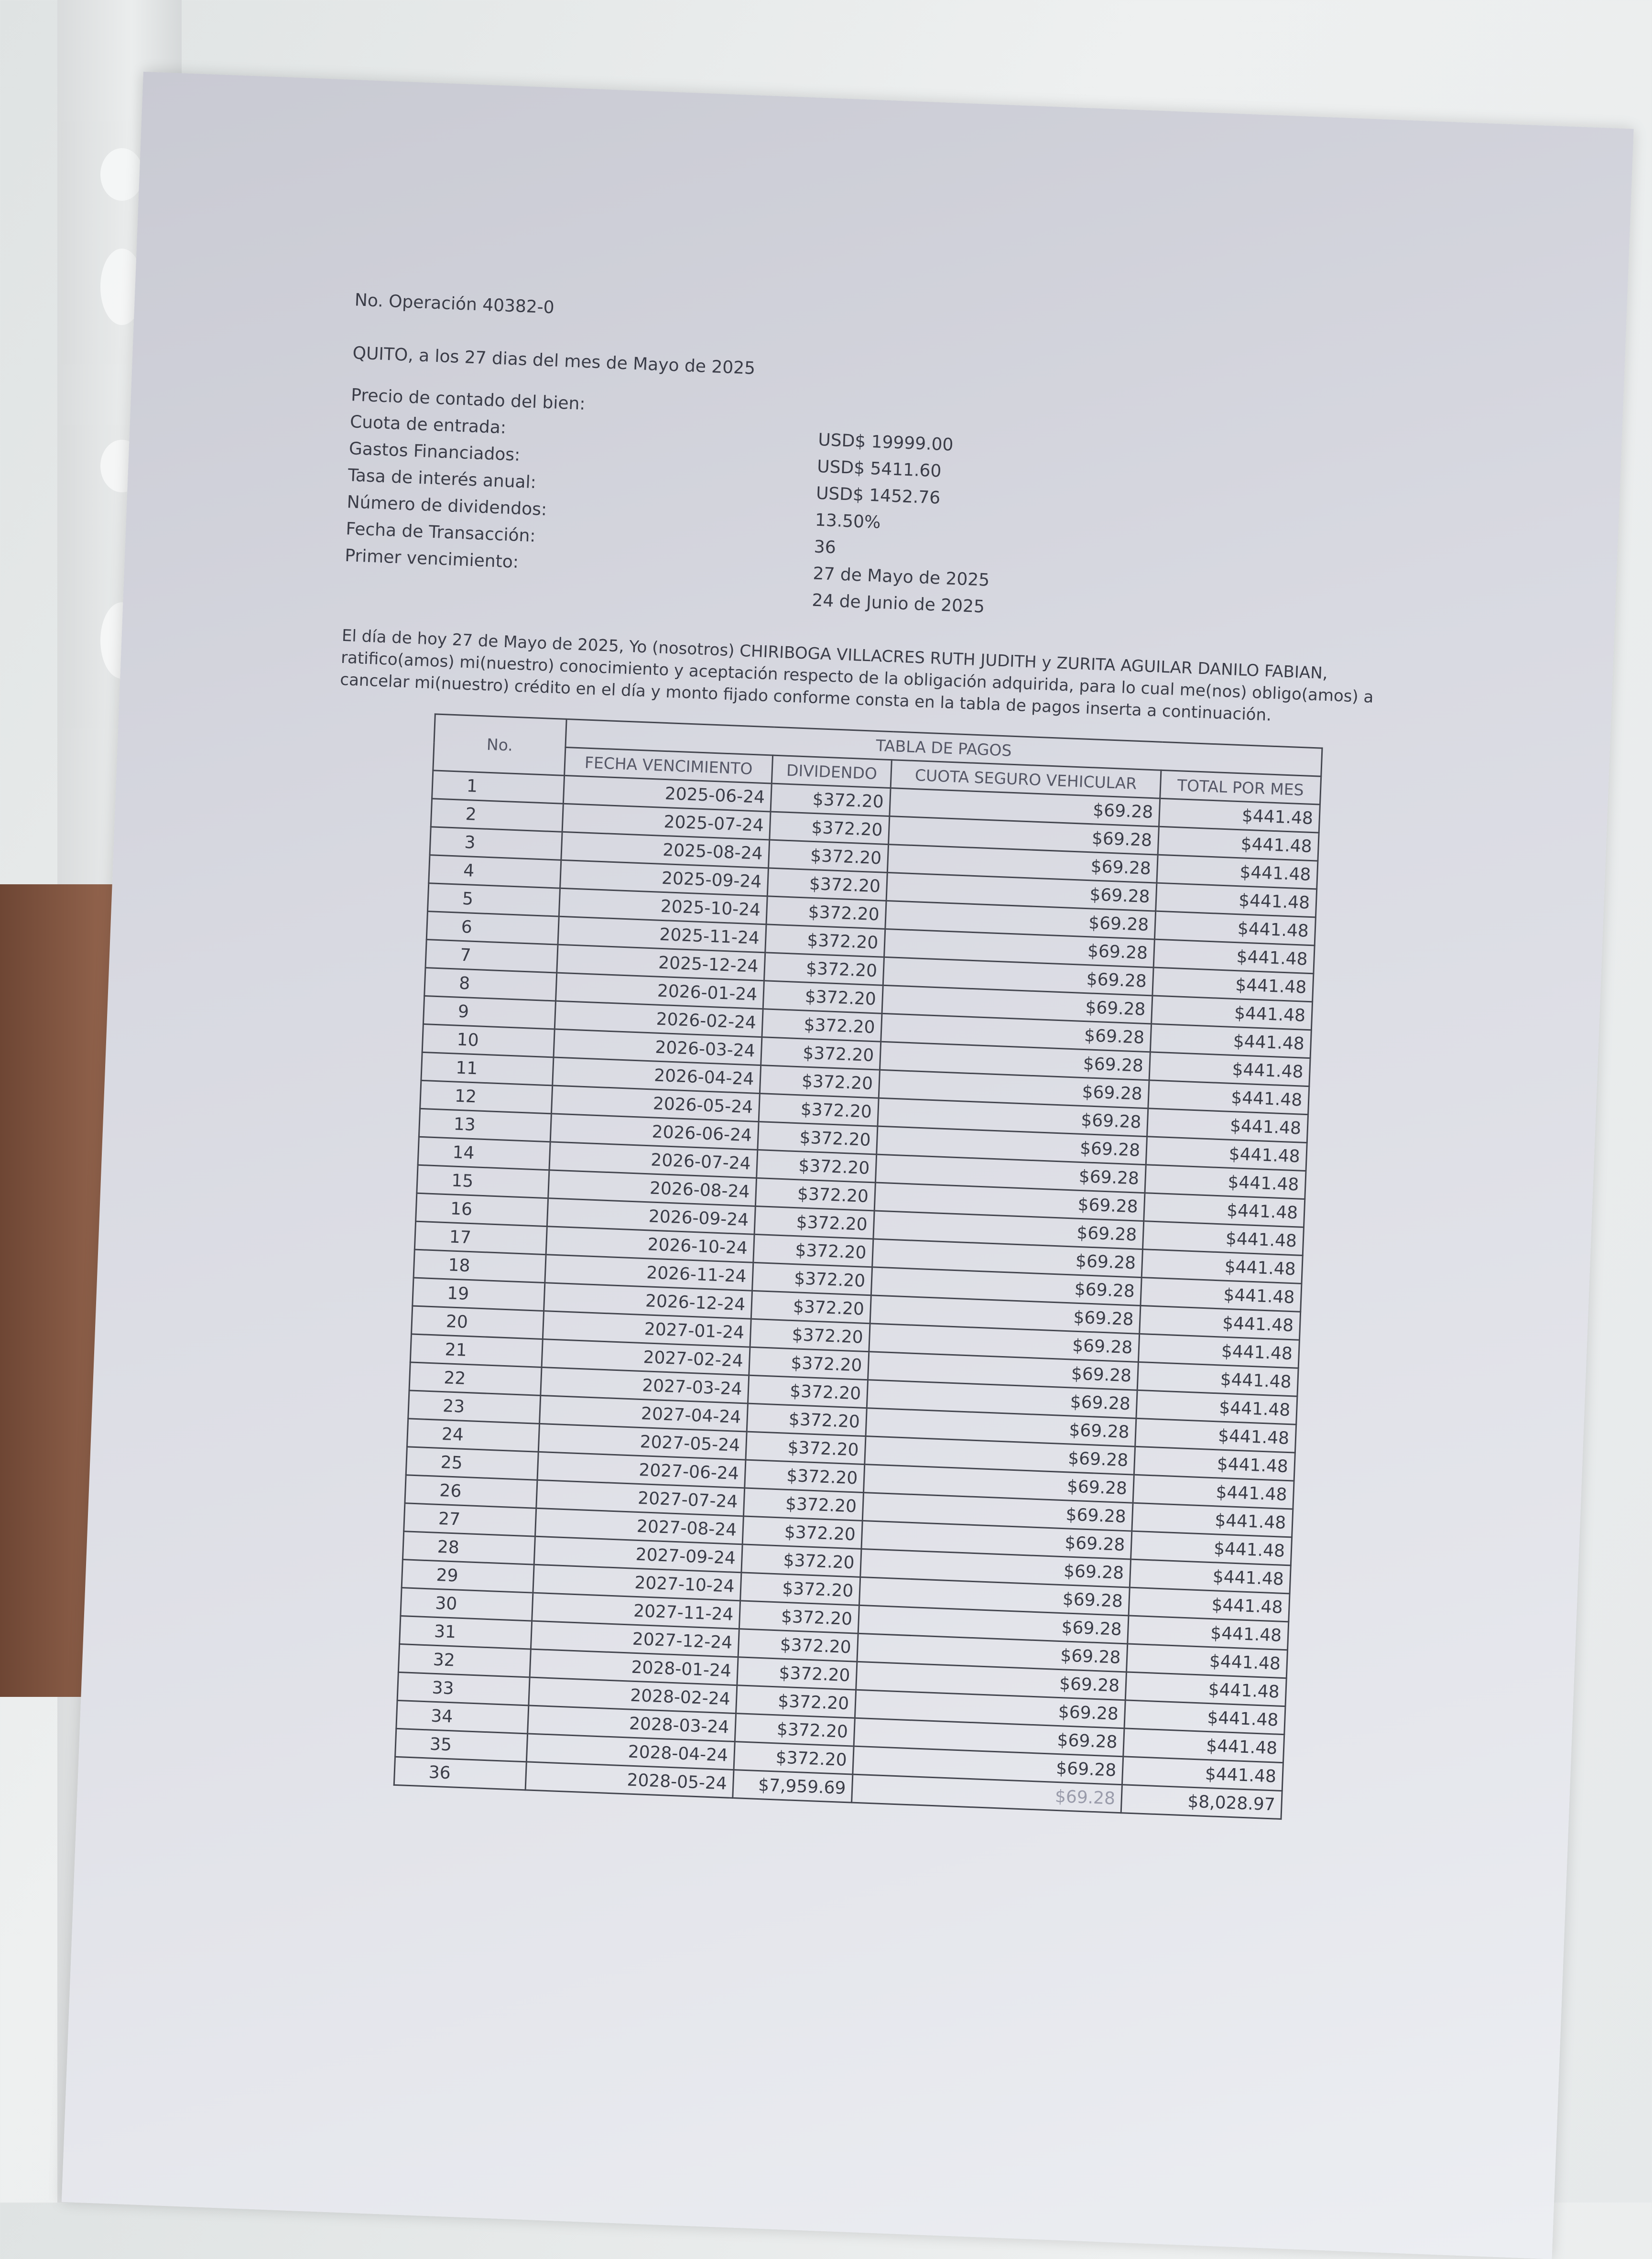  What do you see at coordinates (462, 1717) in the screenshot?
I see `row-number: 34` at bounding box center [462, 1717].